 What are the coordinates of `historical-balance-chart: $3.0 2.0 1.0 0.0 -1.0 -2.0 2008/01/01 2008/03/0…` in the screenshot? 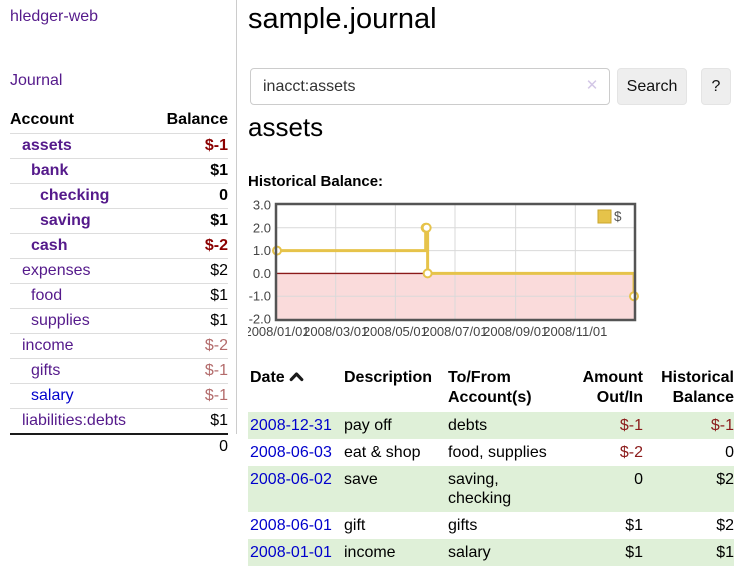 It's located at (443, 270).